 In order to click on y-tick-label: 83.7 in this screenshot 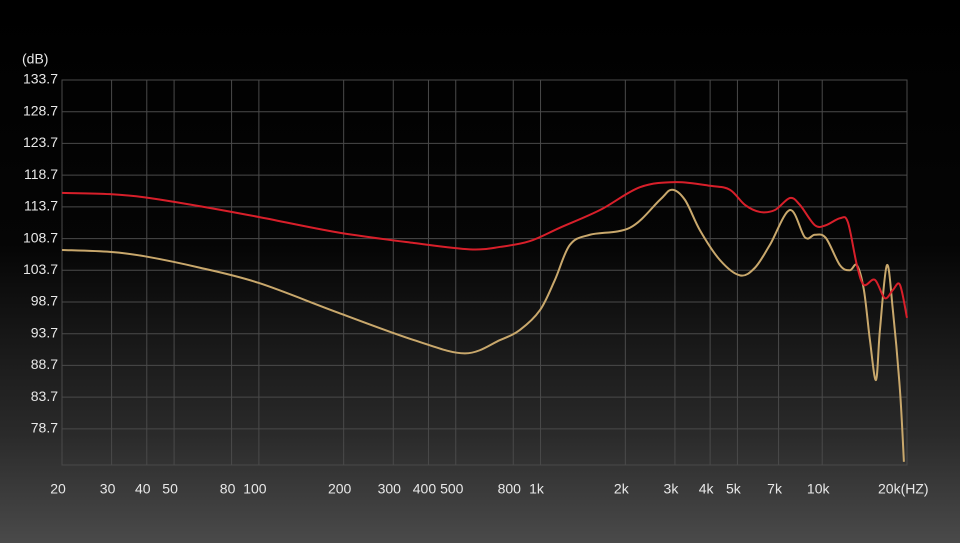, I will do `click(44, 396)`.